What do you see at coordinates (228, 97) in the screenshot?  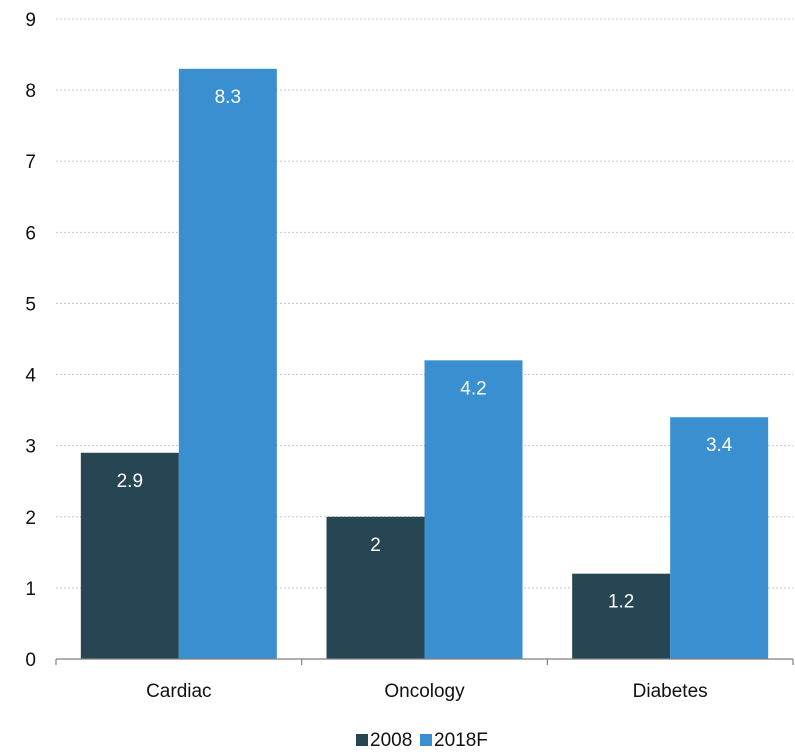 I see `data-label: 8.3` at bounding box center [228, 97].